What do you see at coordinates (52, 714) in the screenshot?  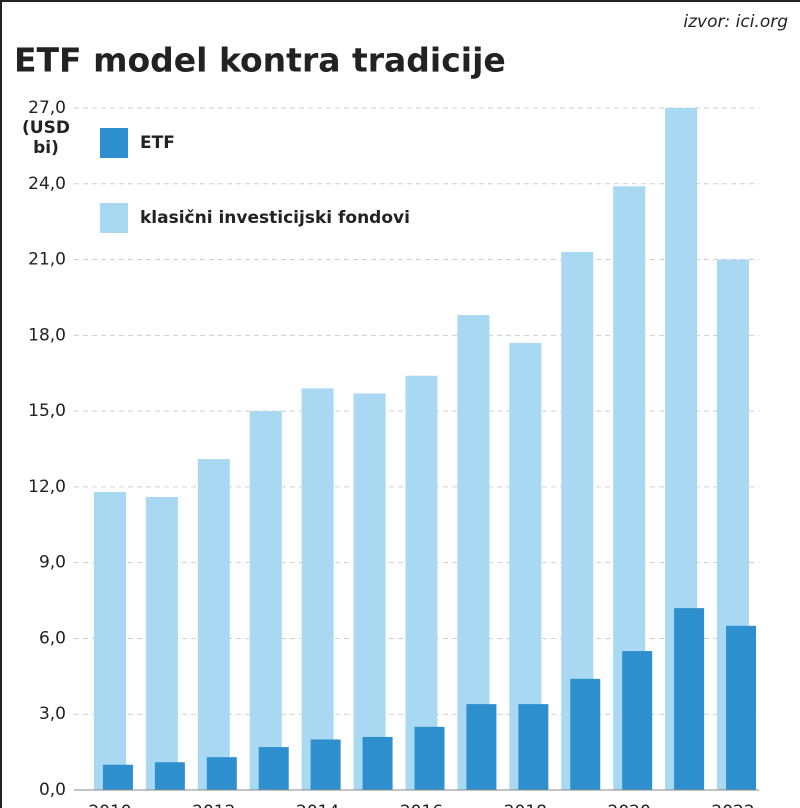 I see `y-tick-label: 3,0` at bounding box center [52, 714].